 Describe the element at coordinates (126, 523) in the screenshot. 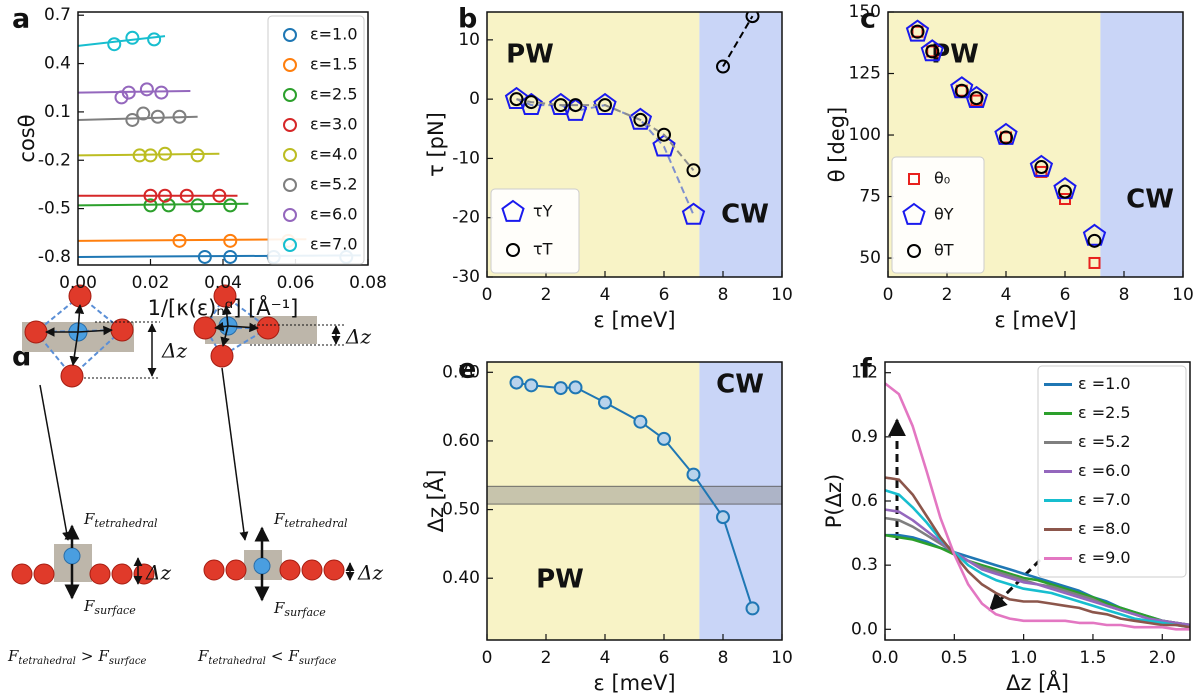

I see `text-part: tetrahedral` at that location.